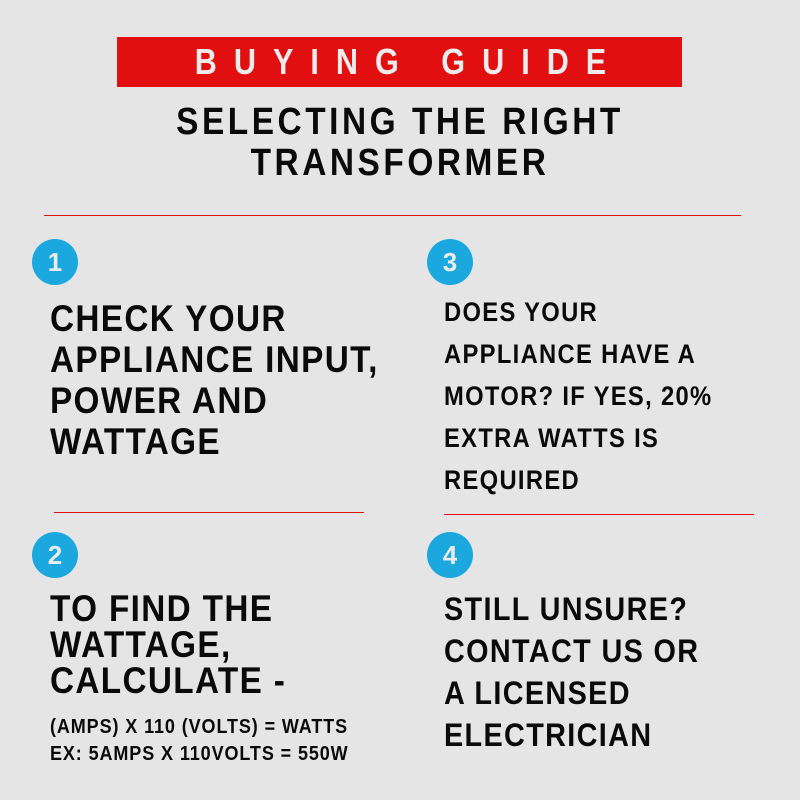 The image size is (800, 800). Describe the element at coordinates (162, 608) in the screenshot. I see `text-line: TO FIND THE` at that location.